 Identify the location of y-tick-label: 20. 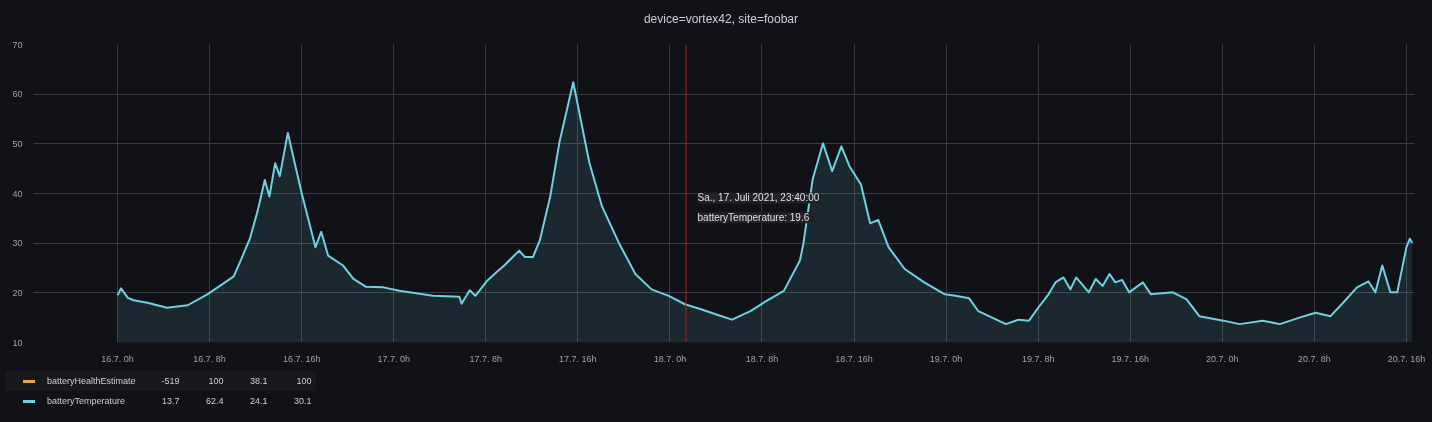
(17, 292).